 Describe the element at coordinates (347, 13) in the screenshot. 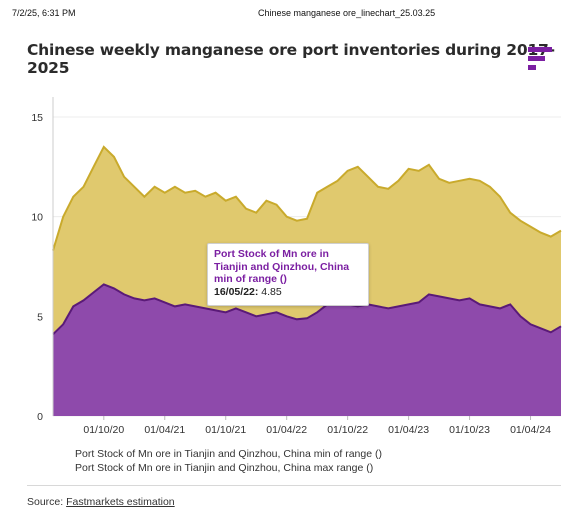

I see `browser-page-title: Chinese manganese ore_linechart_25.03.25` at that location.